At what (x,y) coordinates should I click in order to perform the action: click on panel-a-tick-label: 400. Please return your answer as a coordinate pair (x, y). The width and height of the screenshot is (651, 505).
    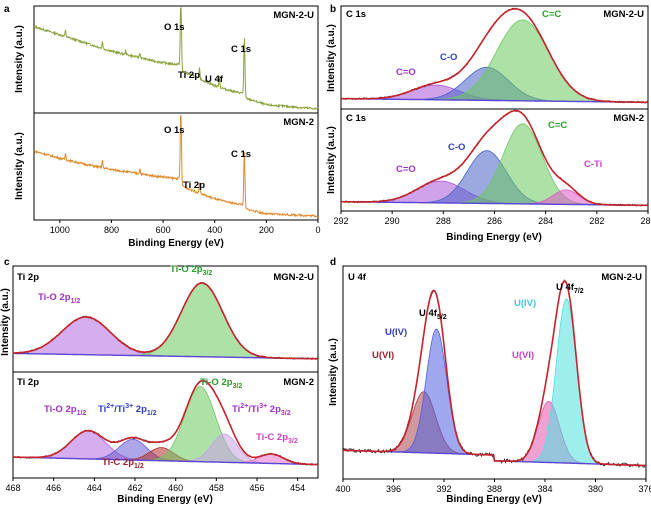
    Looking at the image, I should click on (214, 230).